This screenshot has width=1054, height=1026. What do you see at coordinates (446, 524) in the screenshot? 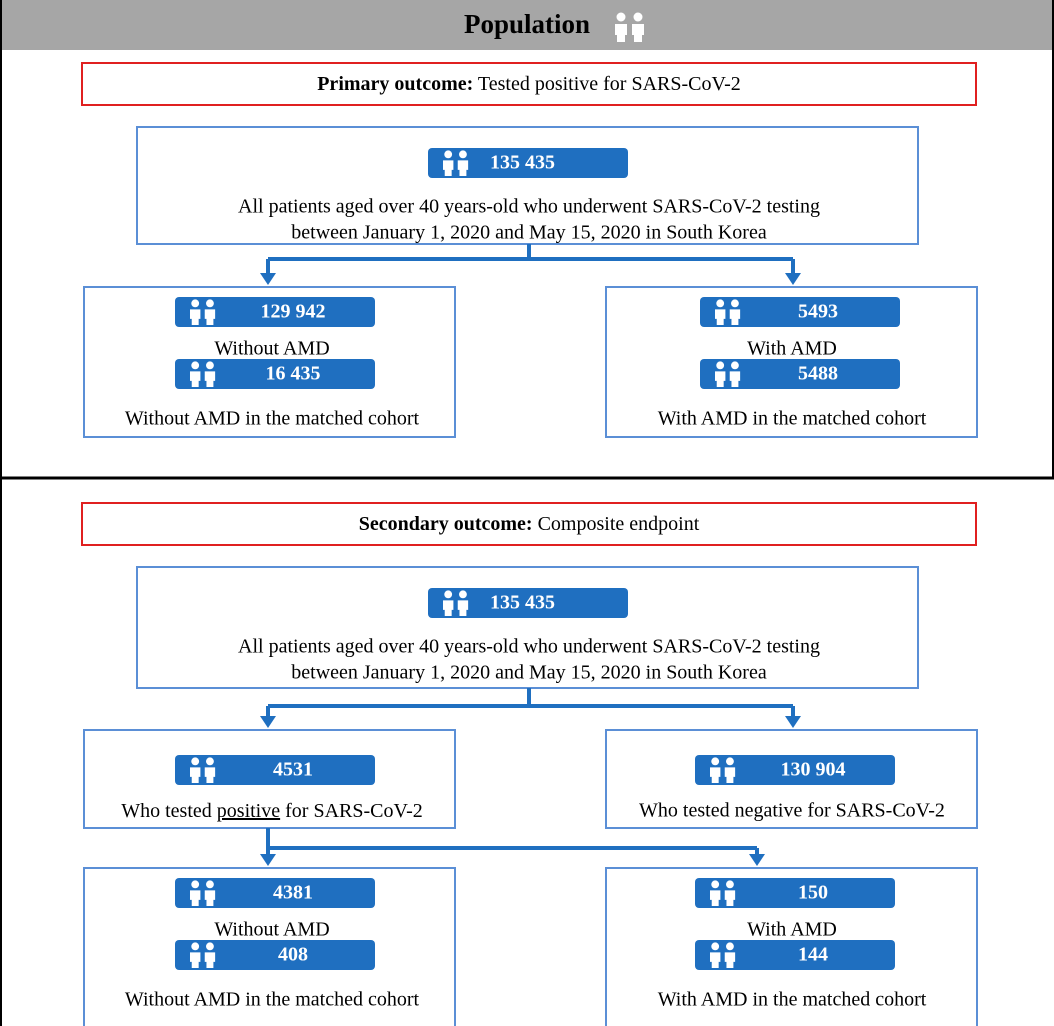
I see `outcome-label: Secondary outcome:` at bounding box center [446, 524].